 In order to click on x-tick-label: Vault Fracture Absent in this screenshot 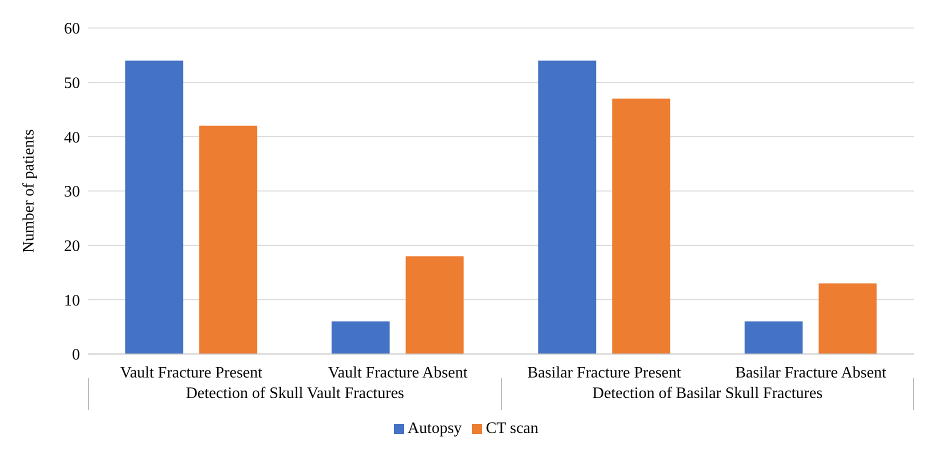, I will do `click(398, 373)`.